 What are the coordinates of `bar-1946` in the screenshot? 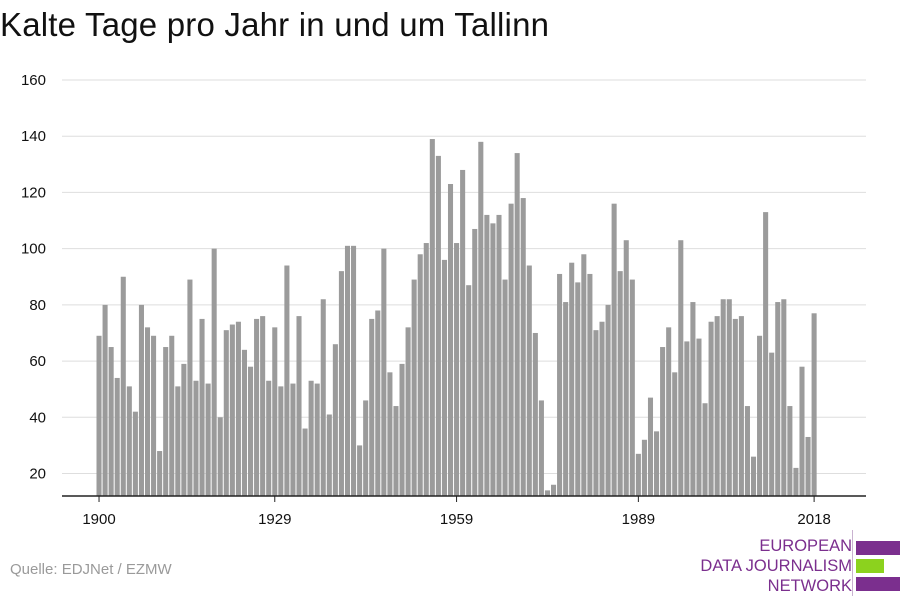 It's located at (378, 403).